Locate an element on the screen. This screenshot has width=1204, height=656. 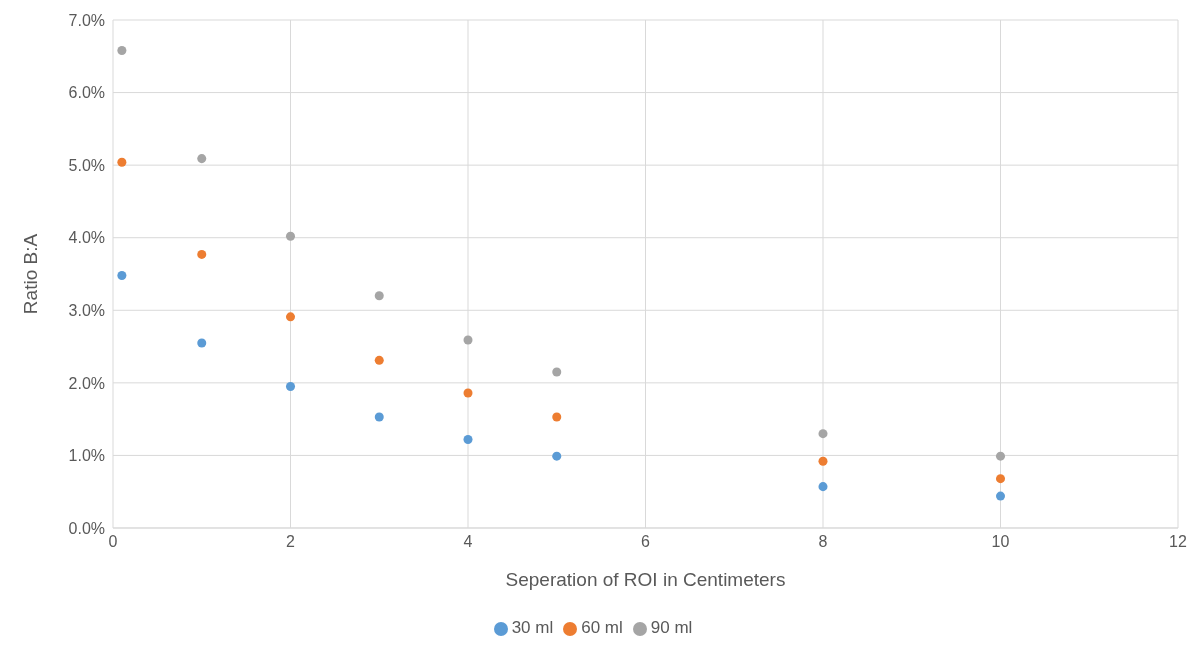
x-tick-label: 0 is located at coordinates (113, 542).